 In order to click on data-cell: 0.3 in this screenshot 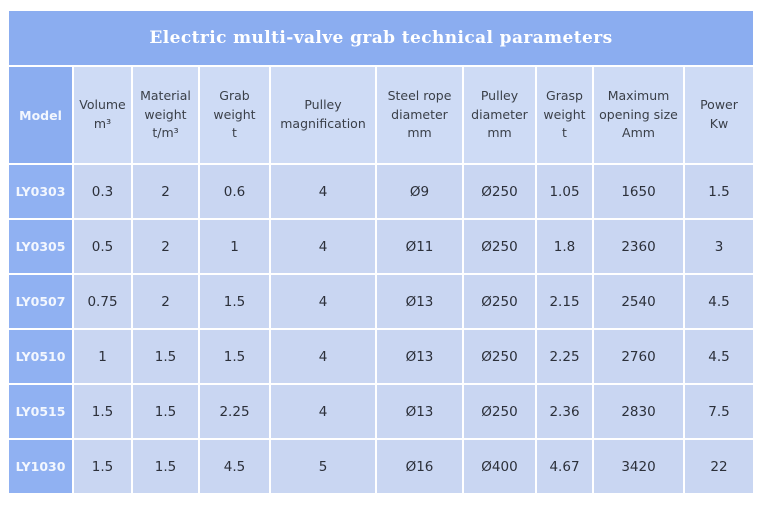, I will do `click(102, 191)`.